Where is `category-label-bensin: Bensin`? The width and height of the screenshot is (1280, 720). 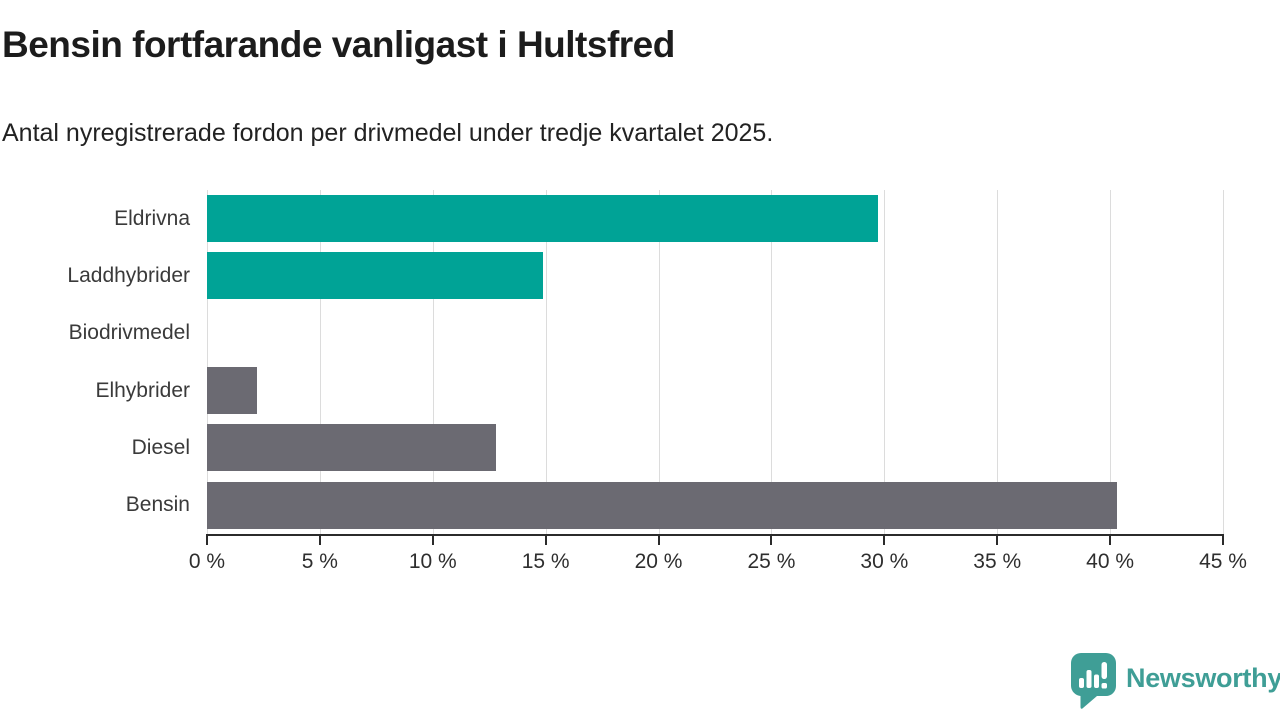
category-label-bensin: Bensin is located at coordinates (157, 505).